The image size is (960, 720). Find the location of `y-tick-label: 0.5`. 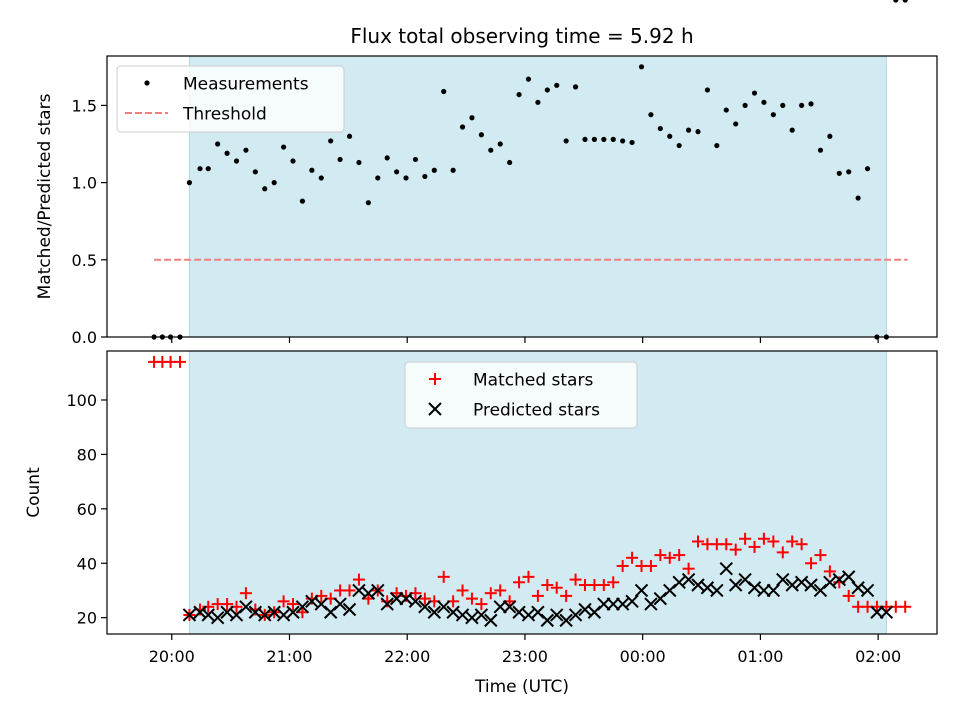

y-tick-label: 0.5 is located at coordinates (84, 260).